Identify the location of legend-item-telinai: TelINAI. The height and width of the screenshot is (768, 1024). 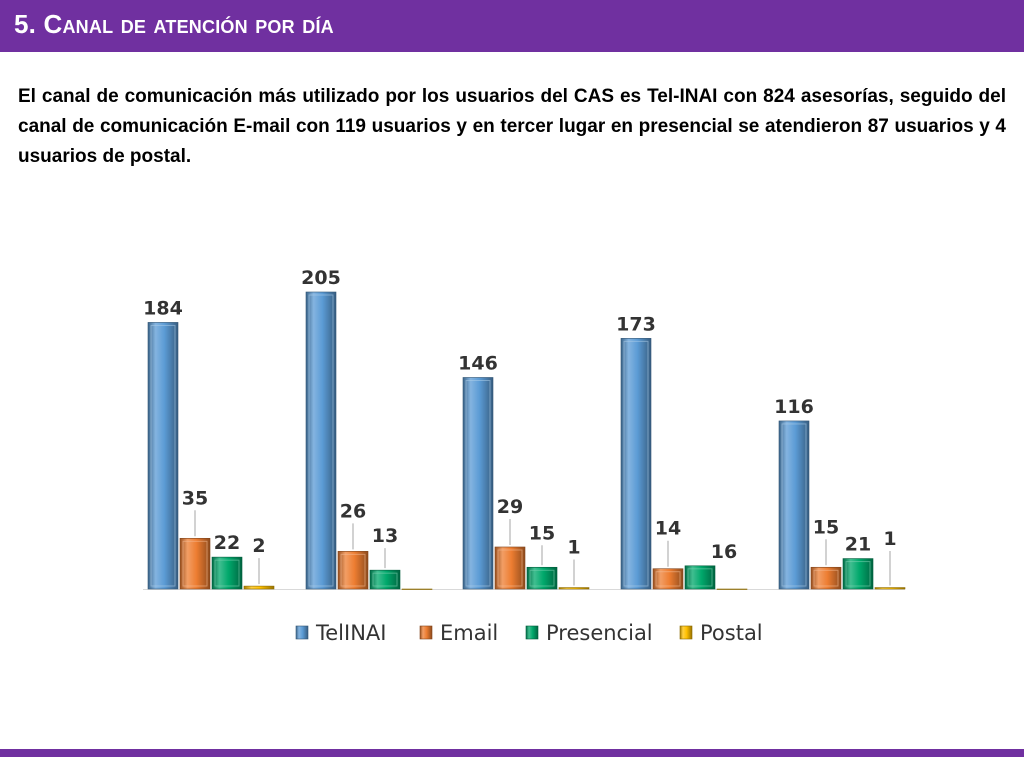
(340, 633).